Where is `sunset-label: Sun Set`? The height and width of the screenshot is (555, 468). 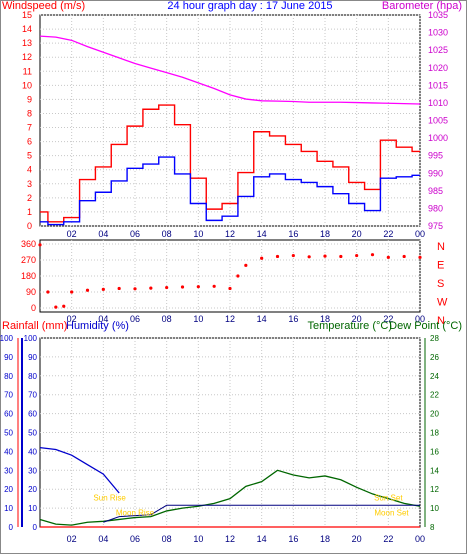
sunset-label: Sun Set is located at coordinates (388, 498).